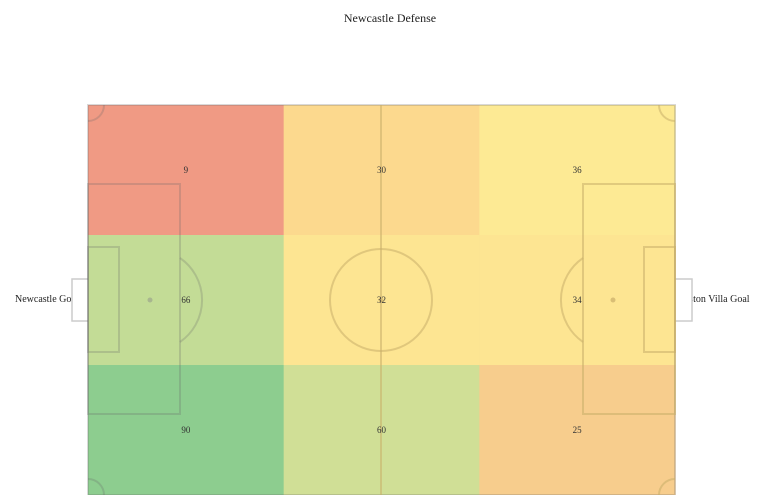 This screenshot has width=780, height=495. Describe the element at coordinates (613, 300) in the screenshot. I see `right-penalty-spot` at that location.